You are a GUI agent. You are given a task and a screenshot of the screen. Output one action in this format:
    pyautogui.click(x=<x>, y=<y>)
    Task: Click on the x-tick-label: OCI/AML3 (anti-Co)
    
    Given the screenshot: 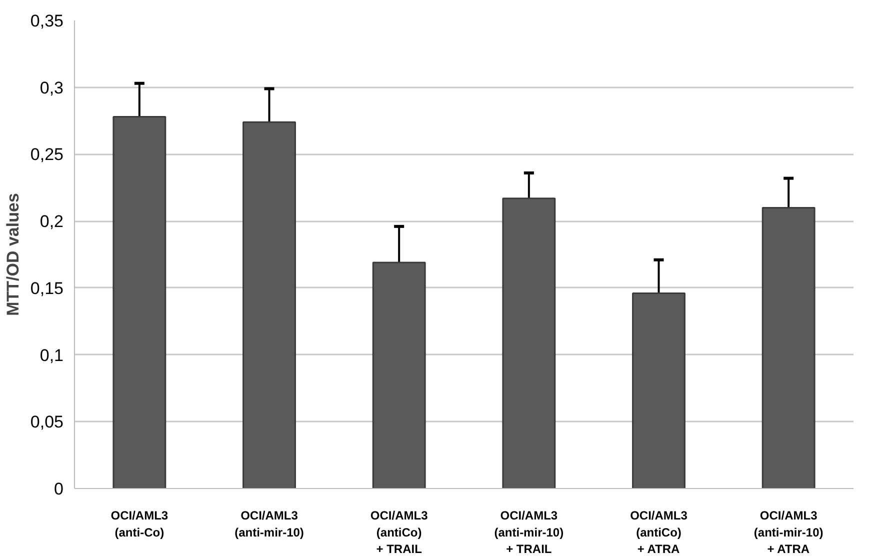 What is the action you would take?
    pyautogui.click(x=139, y=524)
    